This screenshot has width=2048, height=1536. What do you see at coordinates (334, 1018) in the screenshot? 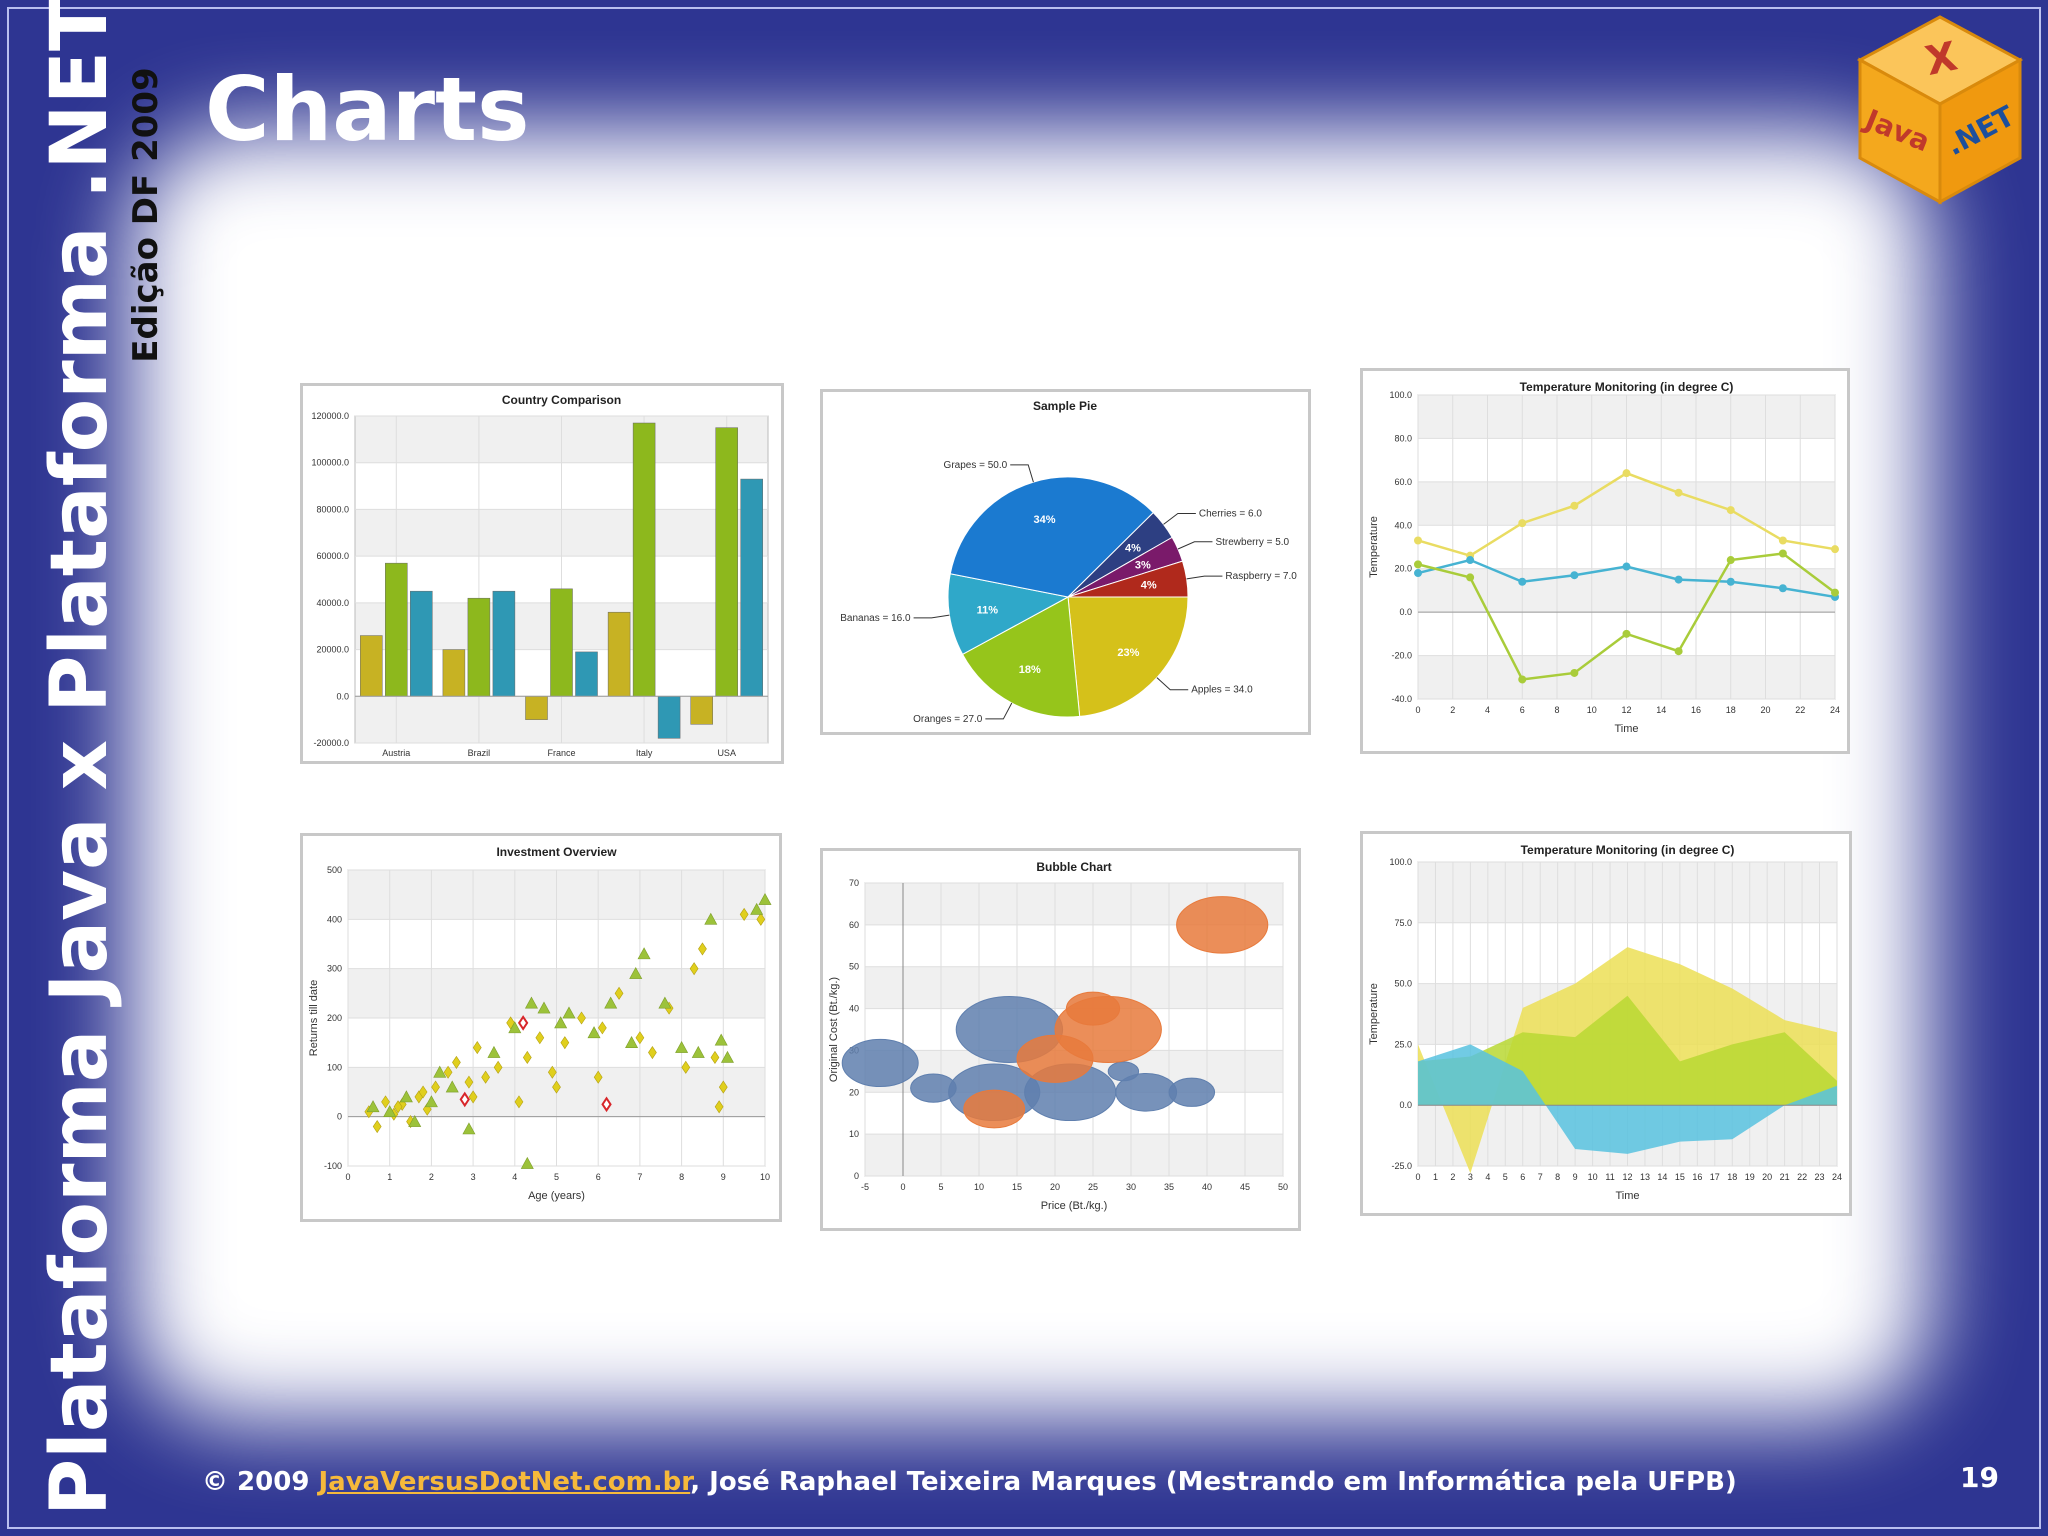
I see `y-tick-label: 200` at bounding box center [334, 1018].